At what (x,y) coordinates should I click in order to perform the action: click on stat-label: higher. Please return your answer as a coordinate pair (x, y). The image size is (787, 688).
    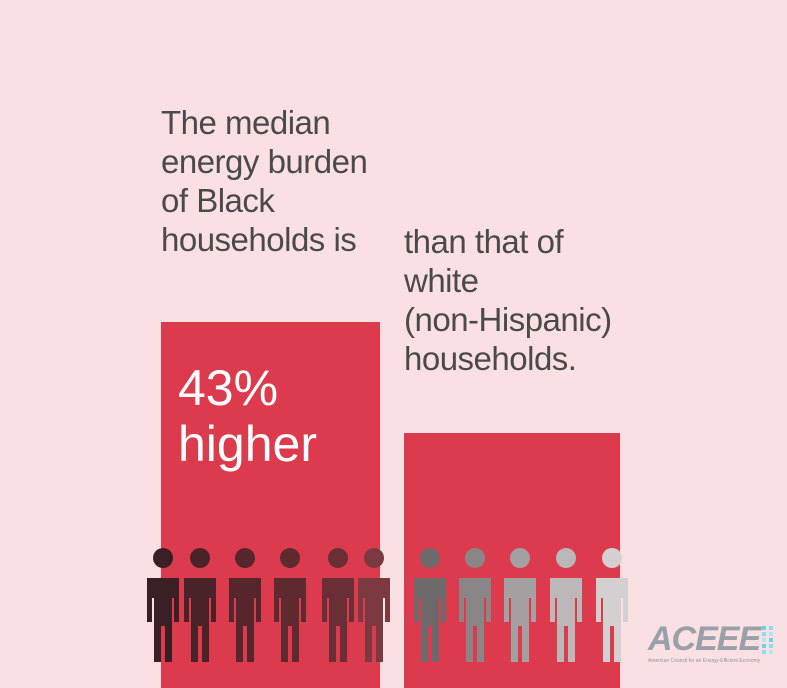
    Looking at the image, I should click on (247, 444).